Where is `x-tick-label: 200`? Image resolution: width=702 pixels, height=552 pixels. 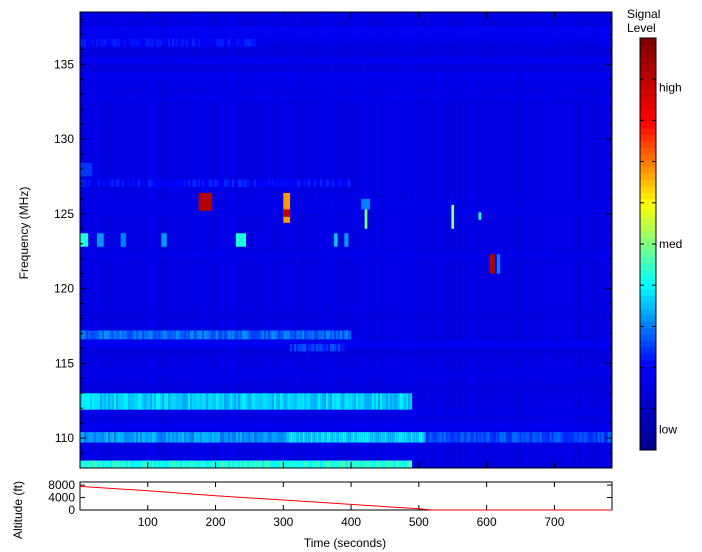 x-tick-label: 200 is located at coordinates (216, 522).